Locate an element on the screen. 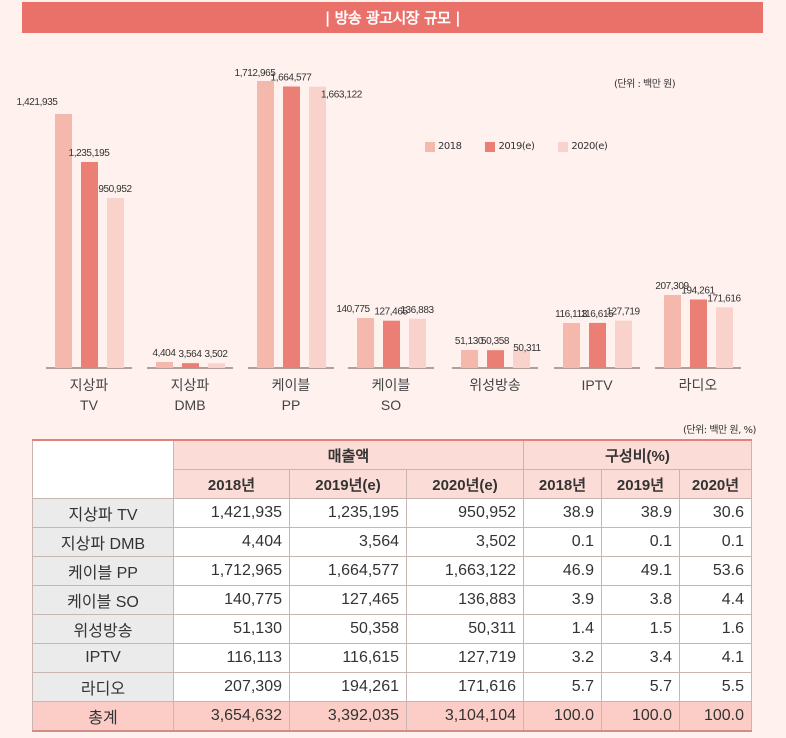  table-cell: 136,883 is located at coordinates (465, 600).